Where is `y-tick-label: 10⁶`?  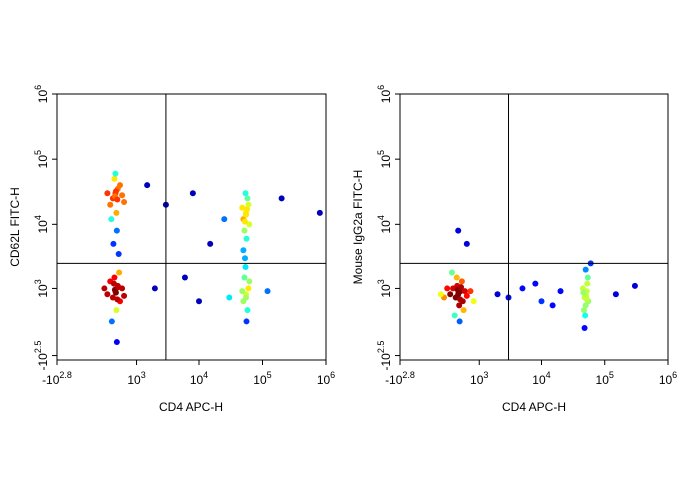
y-tick-label: 10⁶ is located at coordinates (384, 94).